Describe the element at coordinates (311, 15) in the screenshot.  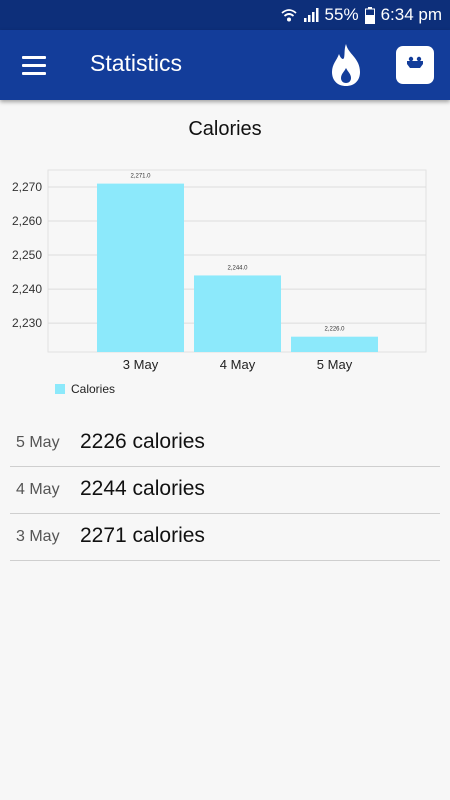
I see `signal-icon` at that location.